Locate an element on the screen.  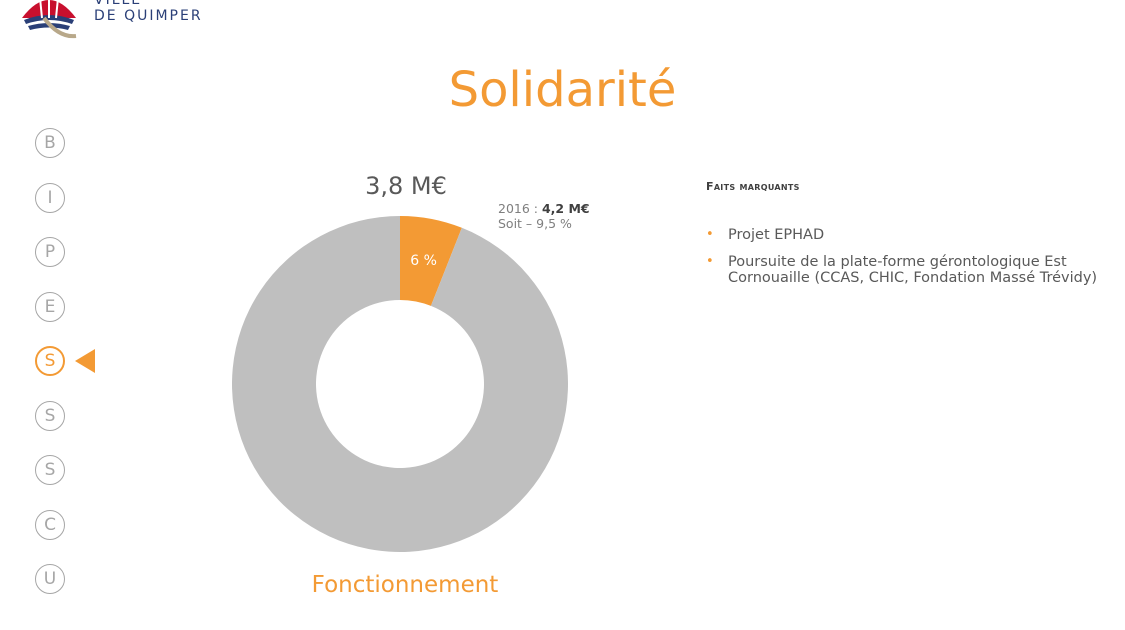
chart-category-label: Fonctionnement is located at coordinates (405, 585).